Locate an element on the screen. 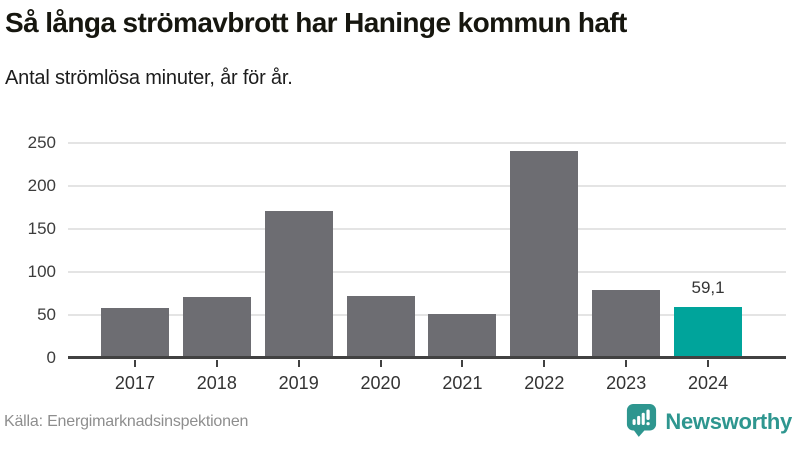 Image resolution: width=800 pixels, height=450 pixels. bar-2020 is located at coordinates (380, 327).